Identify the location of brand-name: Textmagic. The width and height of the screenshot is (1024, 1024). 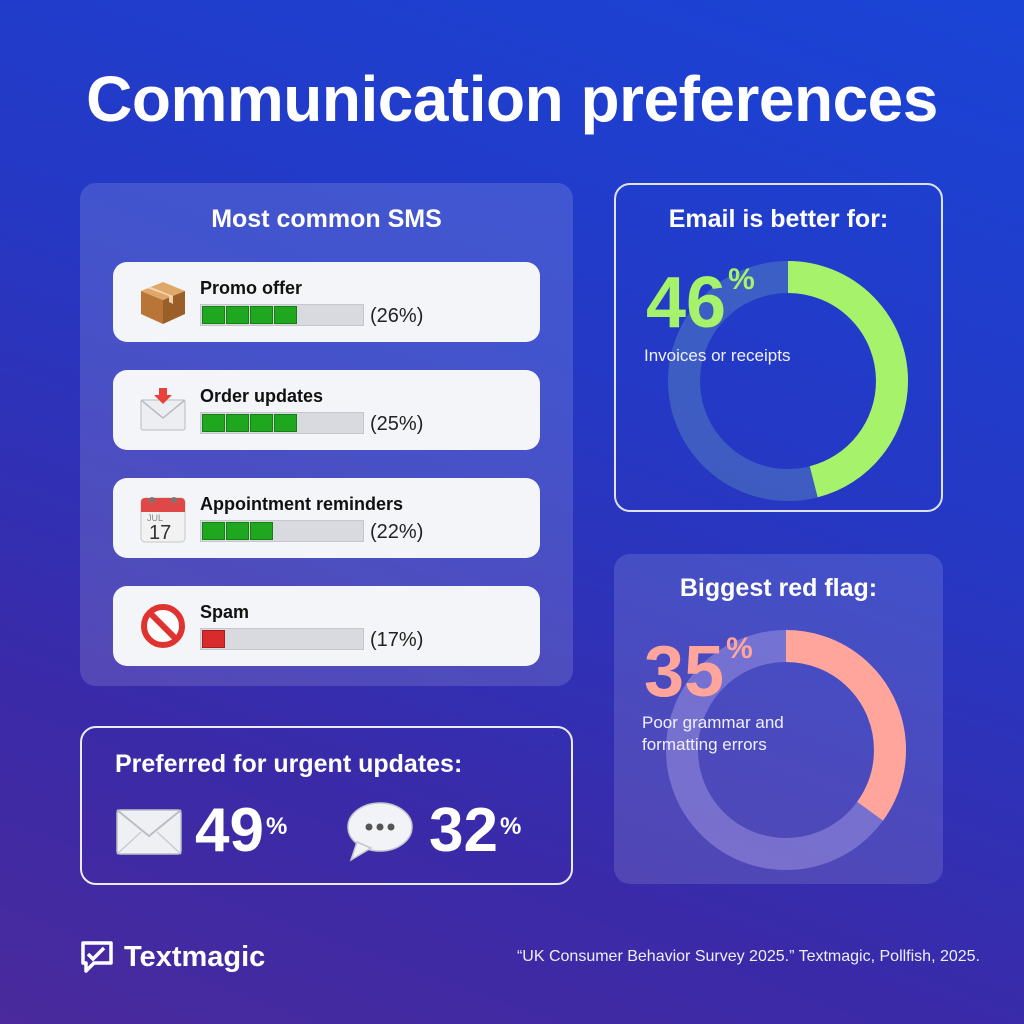
(195, 956).